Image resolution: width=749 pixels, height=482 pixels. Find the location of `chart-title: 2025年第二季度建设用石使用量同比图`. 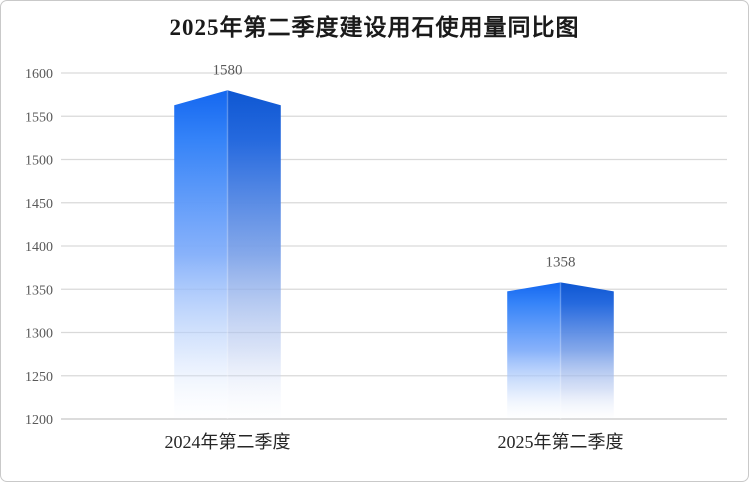

chart-title: 2025年第二季度建设用石使用量同比图 is located at coordinates (374, 27).